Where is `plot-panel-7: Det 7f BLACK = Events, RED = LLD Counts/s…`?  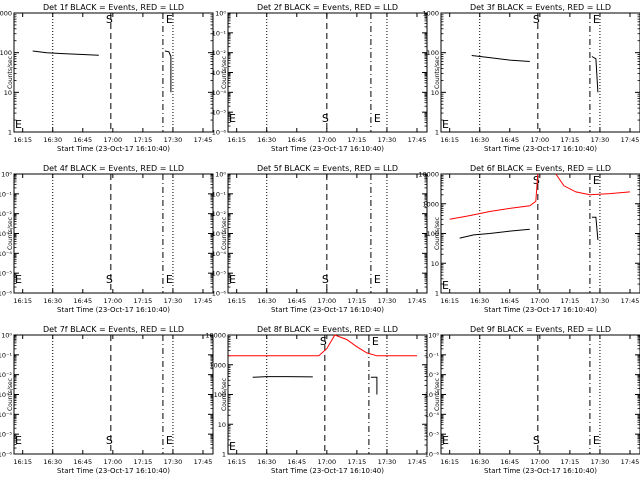 plot-panel-7: Det 7f BLACK = Events, RED = LLD Counts/s… is located at coordinates (107, 400).